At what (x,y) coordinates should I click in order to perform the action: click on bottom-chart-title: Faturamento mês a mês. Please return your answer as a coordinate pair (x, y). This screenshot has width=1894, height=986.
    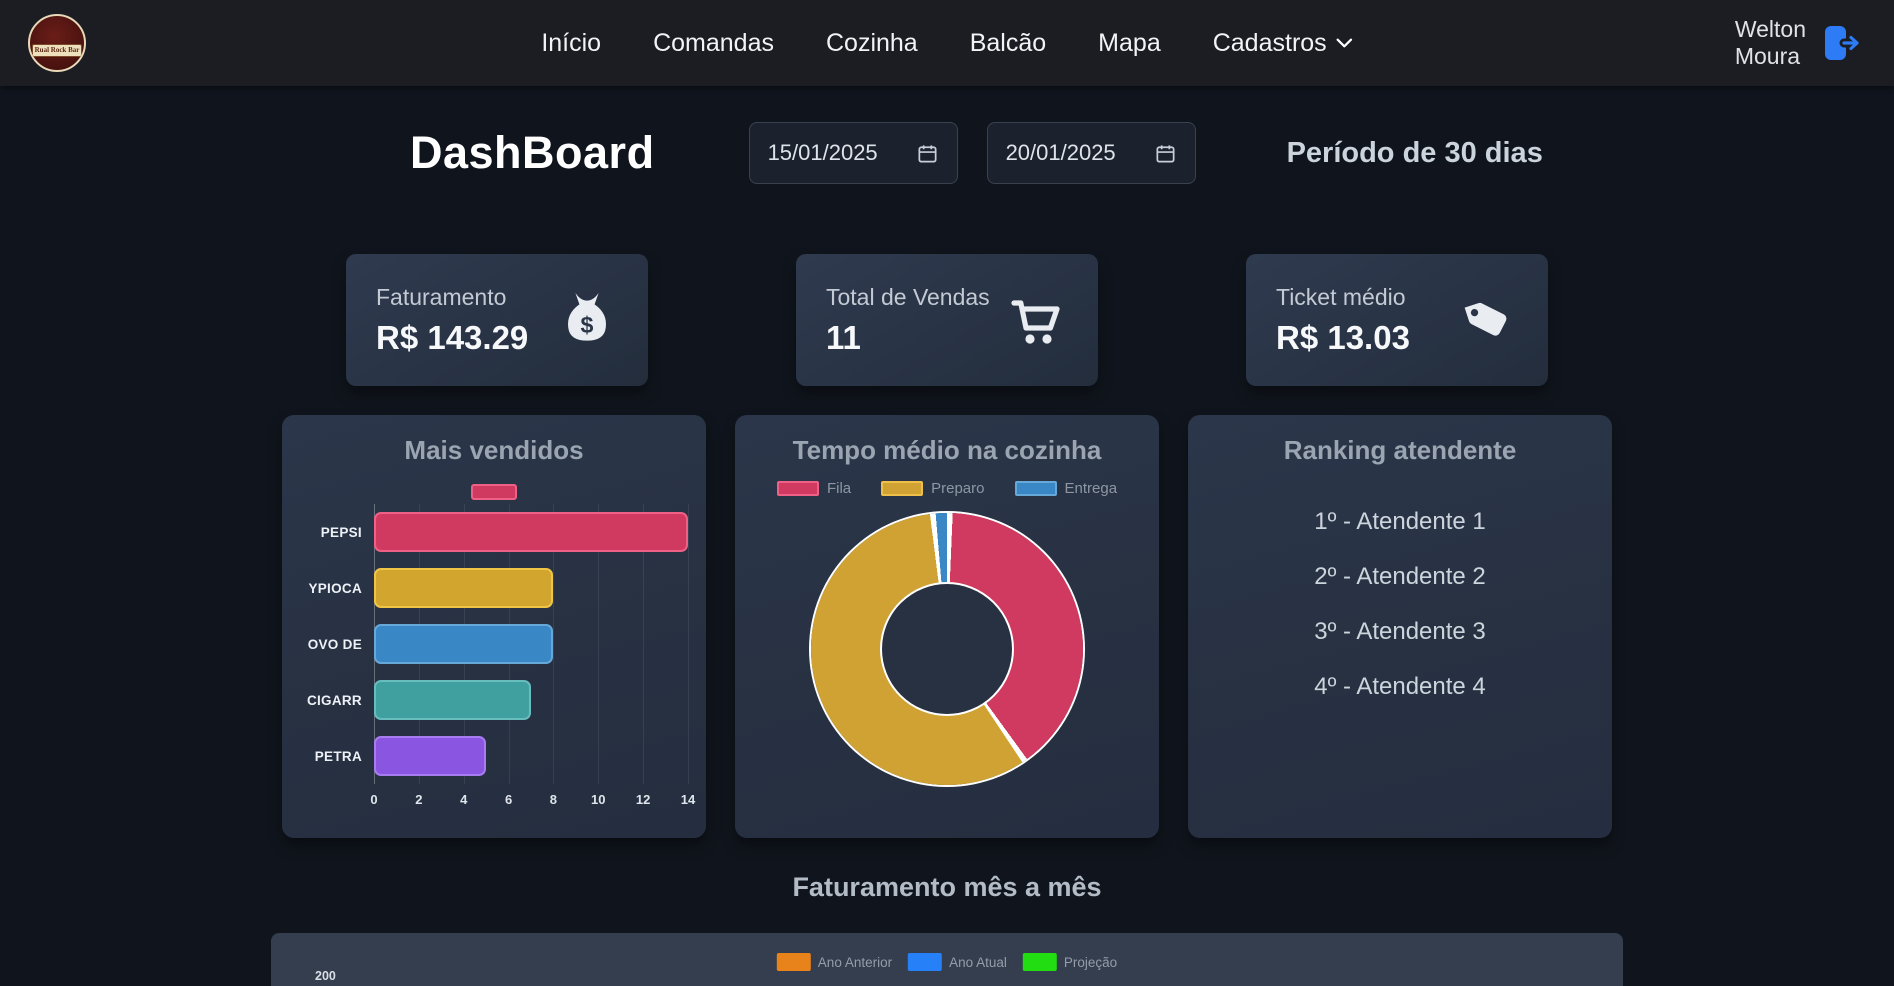
    Looking at the image, I should click on (947, 887).